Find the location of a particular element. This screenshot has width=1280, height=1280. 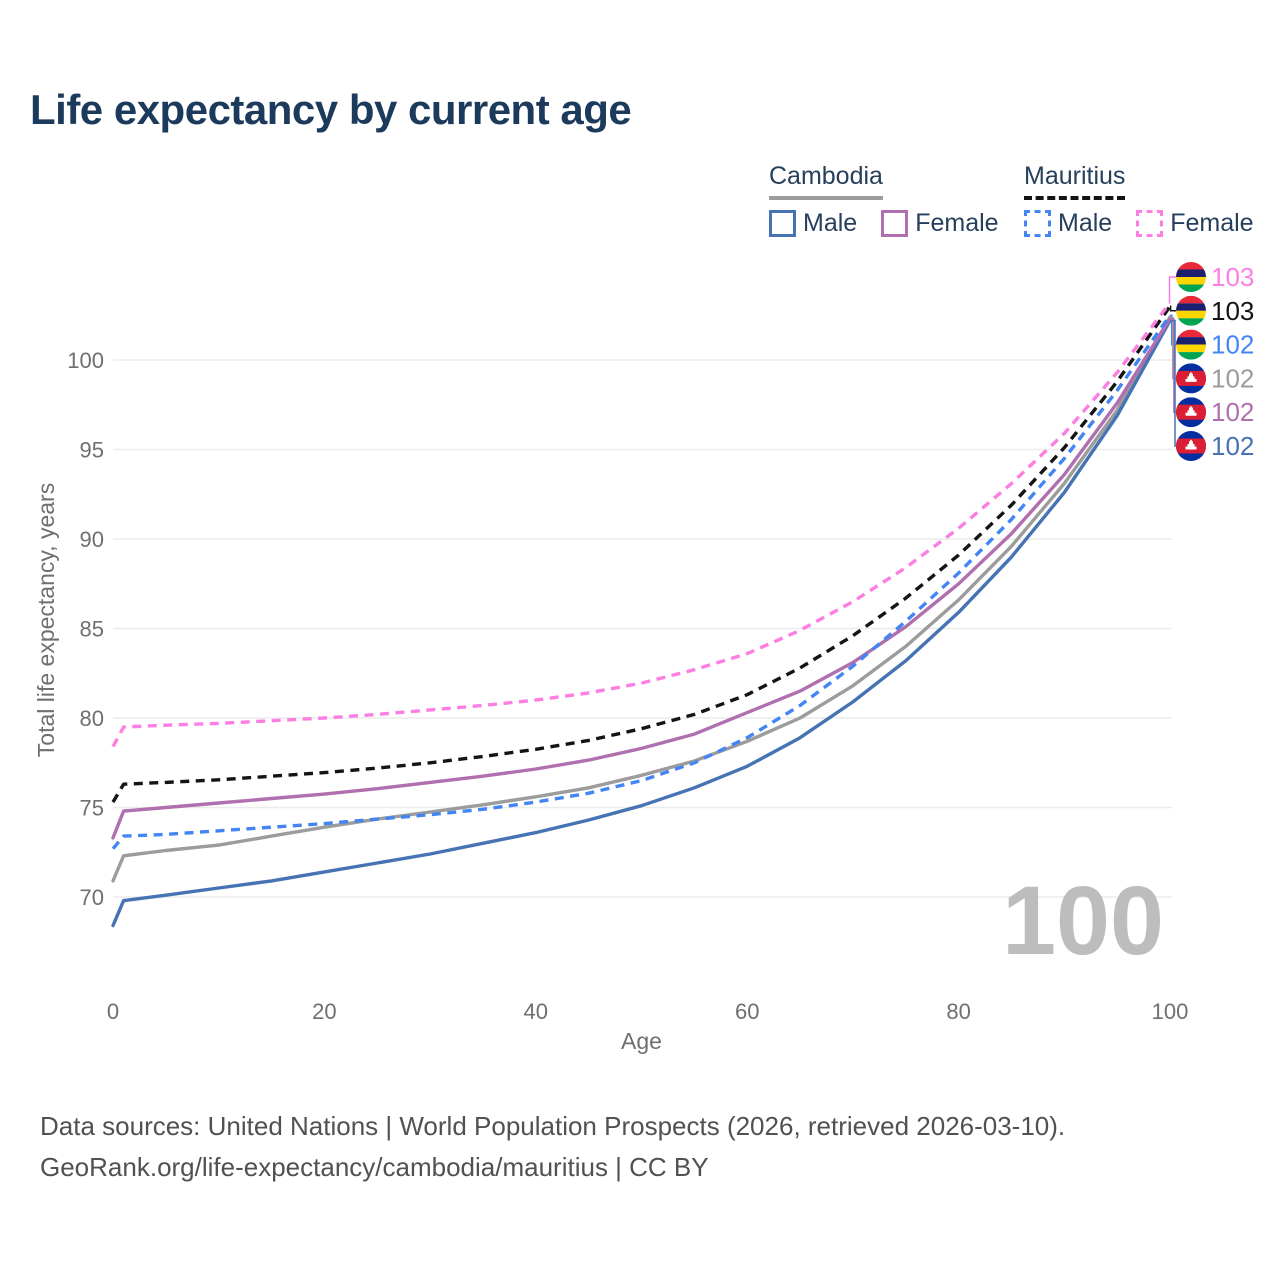

x-tick-label-40: 40 is located at coordinates (536, 1011).